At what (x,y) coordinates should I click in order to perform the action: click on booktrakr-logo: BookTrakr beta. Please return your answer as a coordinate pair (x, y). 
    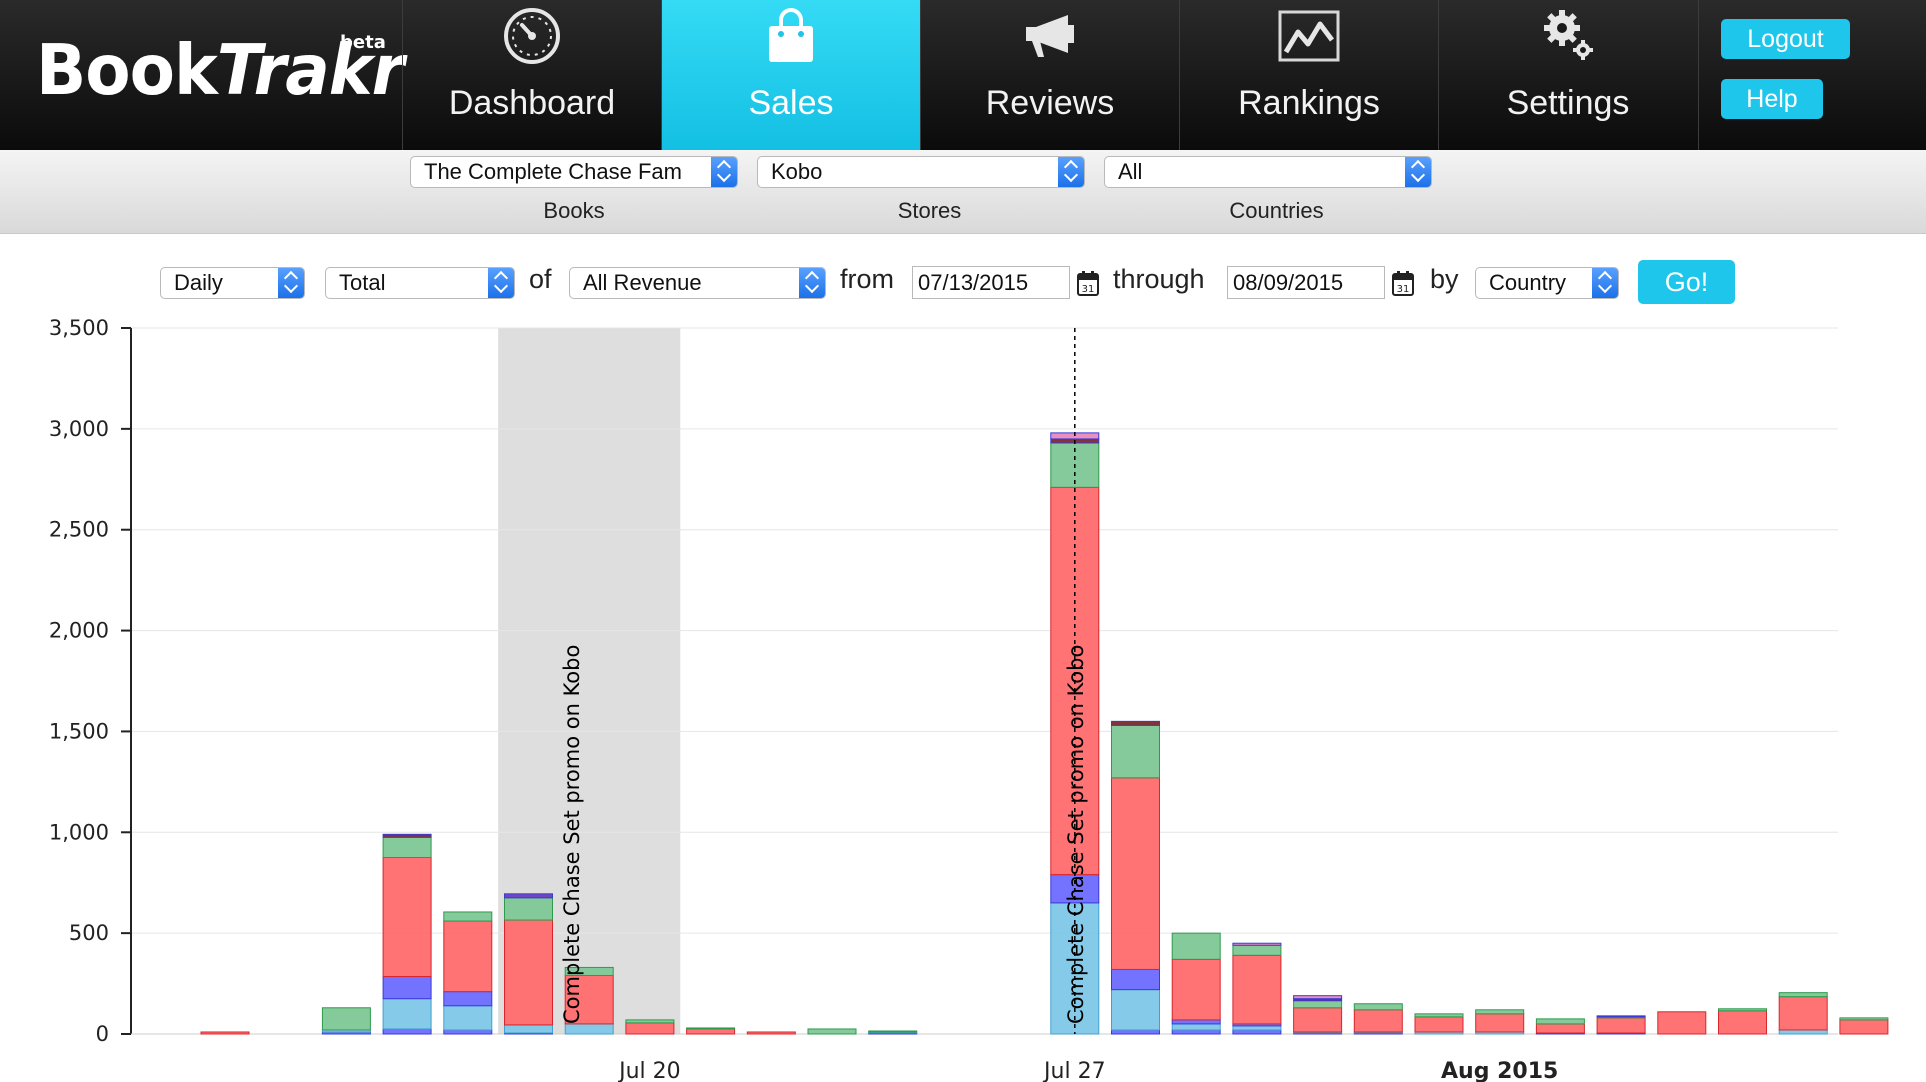
    Looking at the image, I should click on (202, 75).